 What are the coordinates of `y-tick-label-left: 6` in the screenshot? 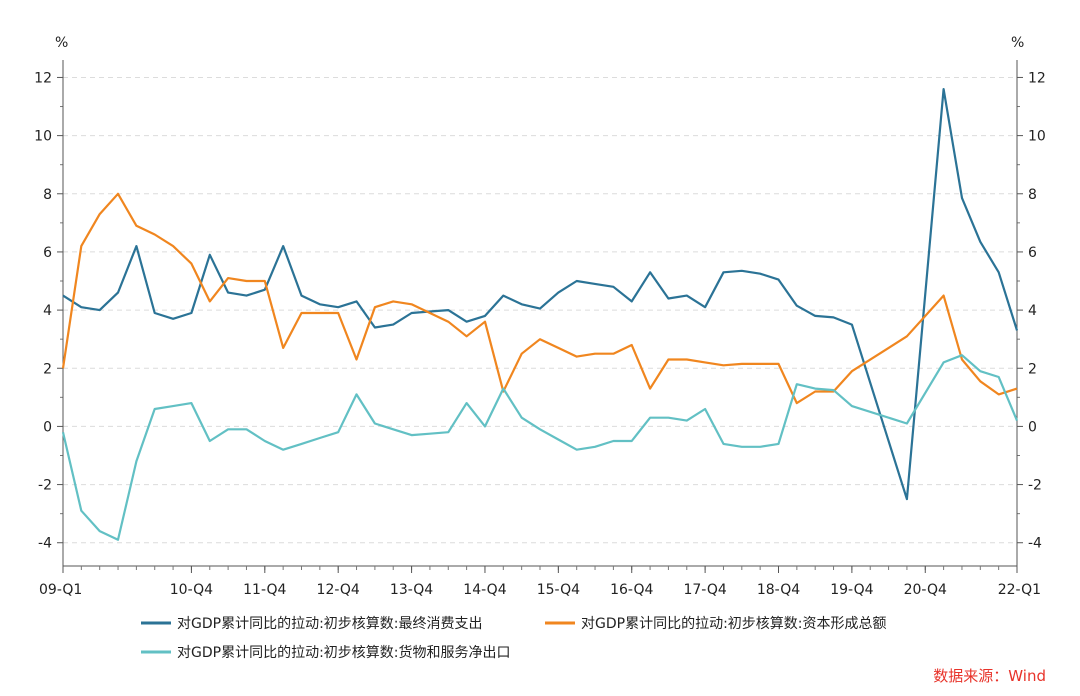 It's located at (47, 253).